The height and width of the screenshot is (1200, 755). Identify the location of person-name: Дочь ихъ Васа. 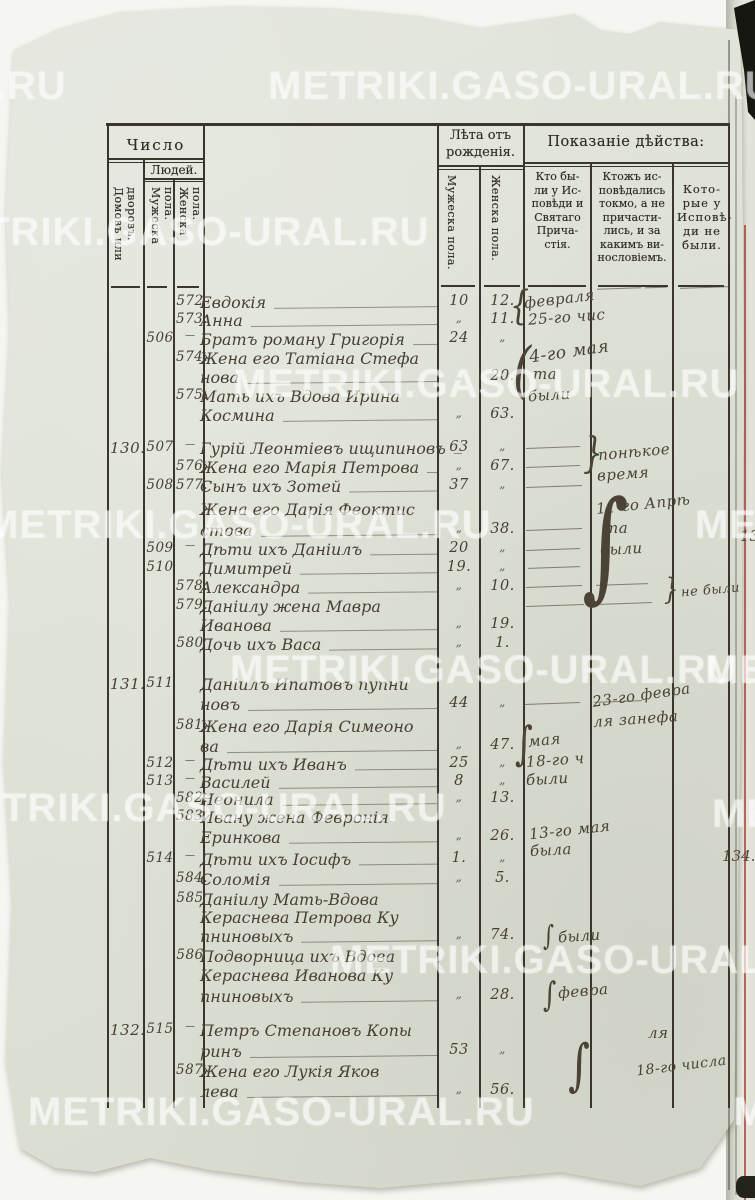
(261, 644).